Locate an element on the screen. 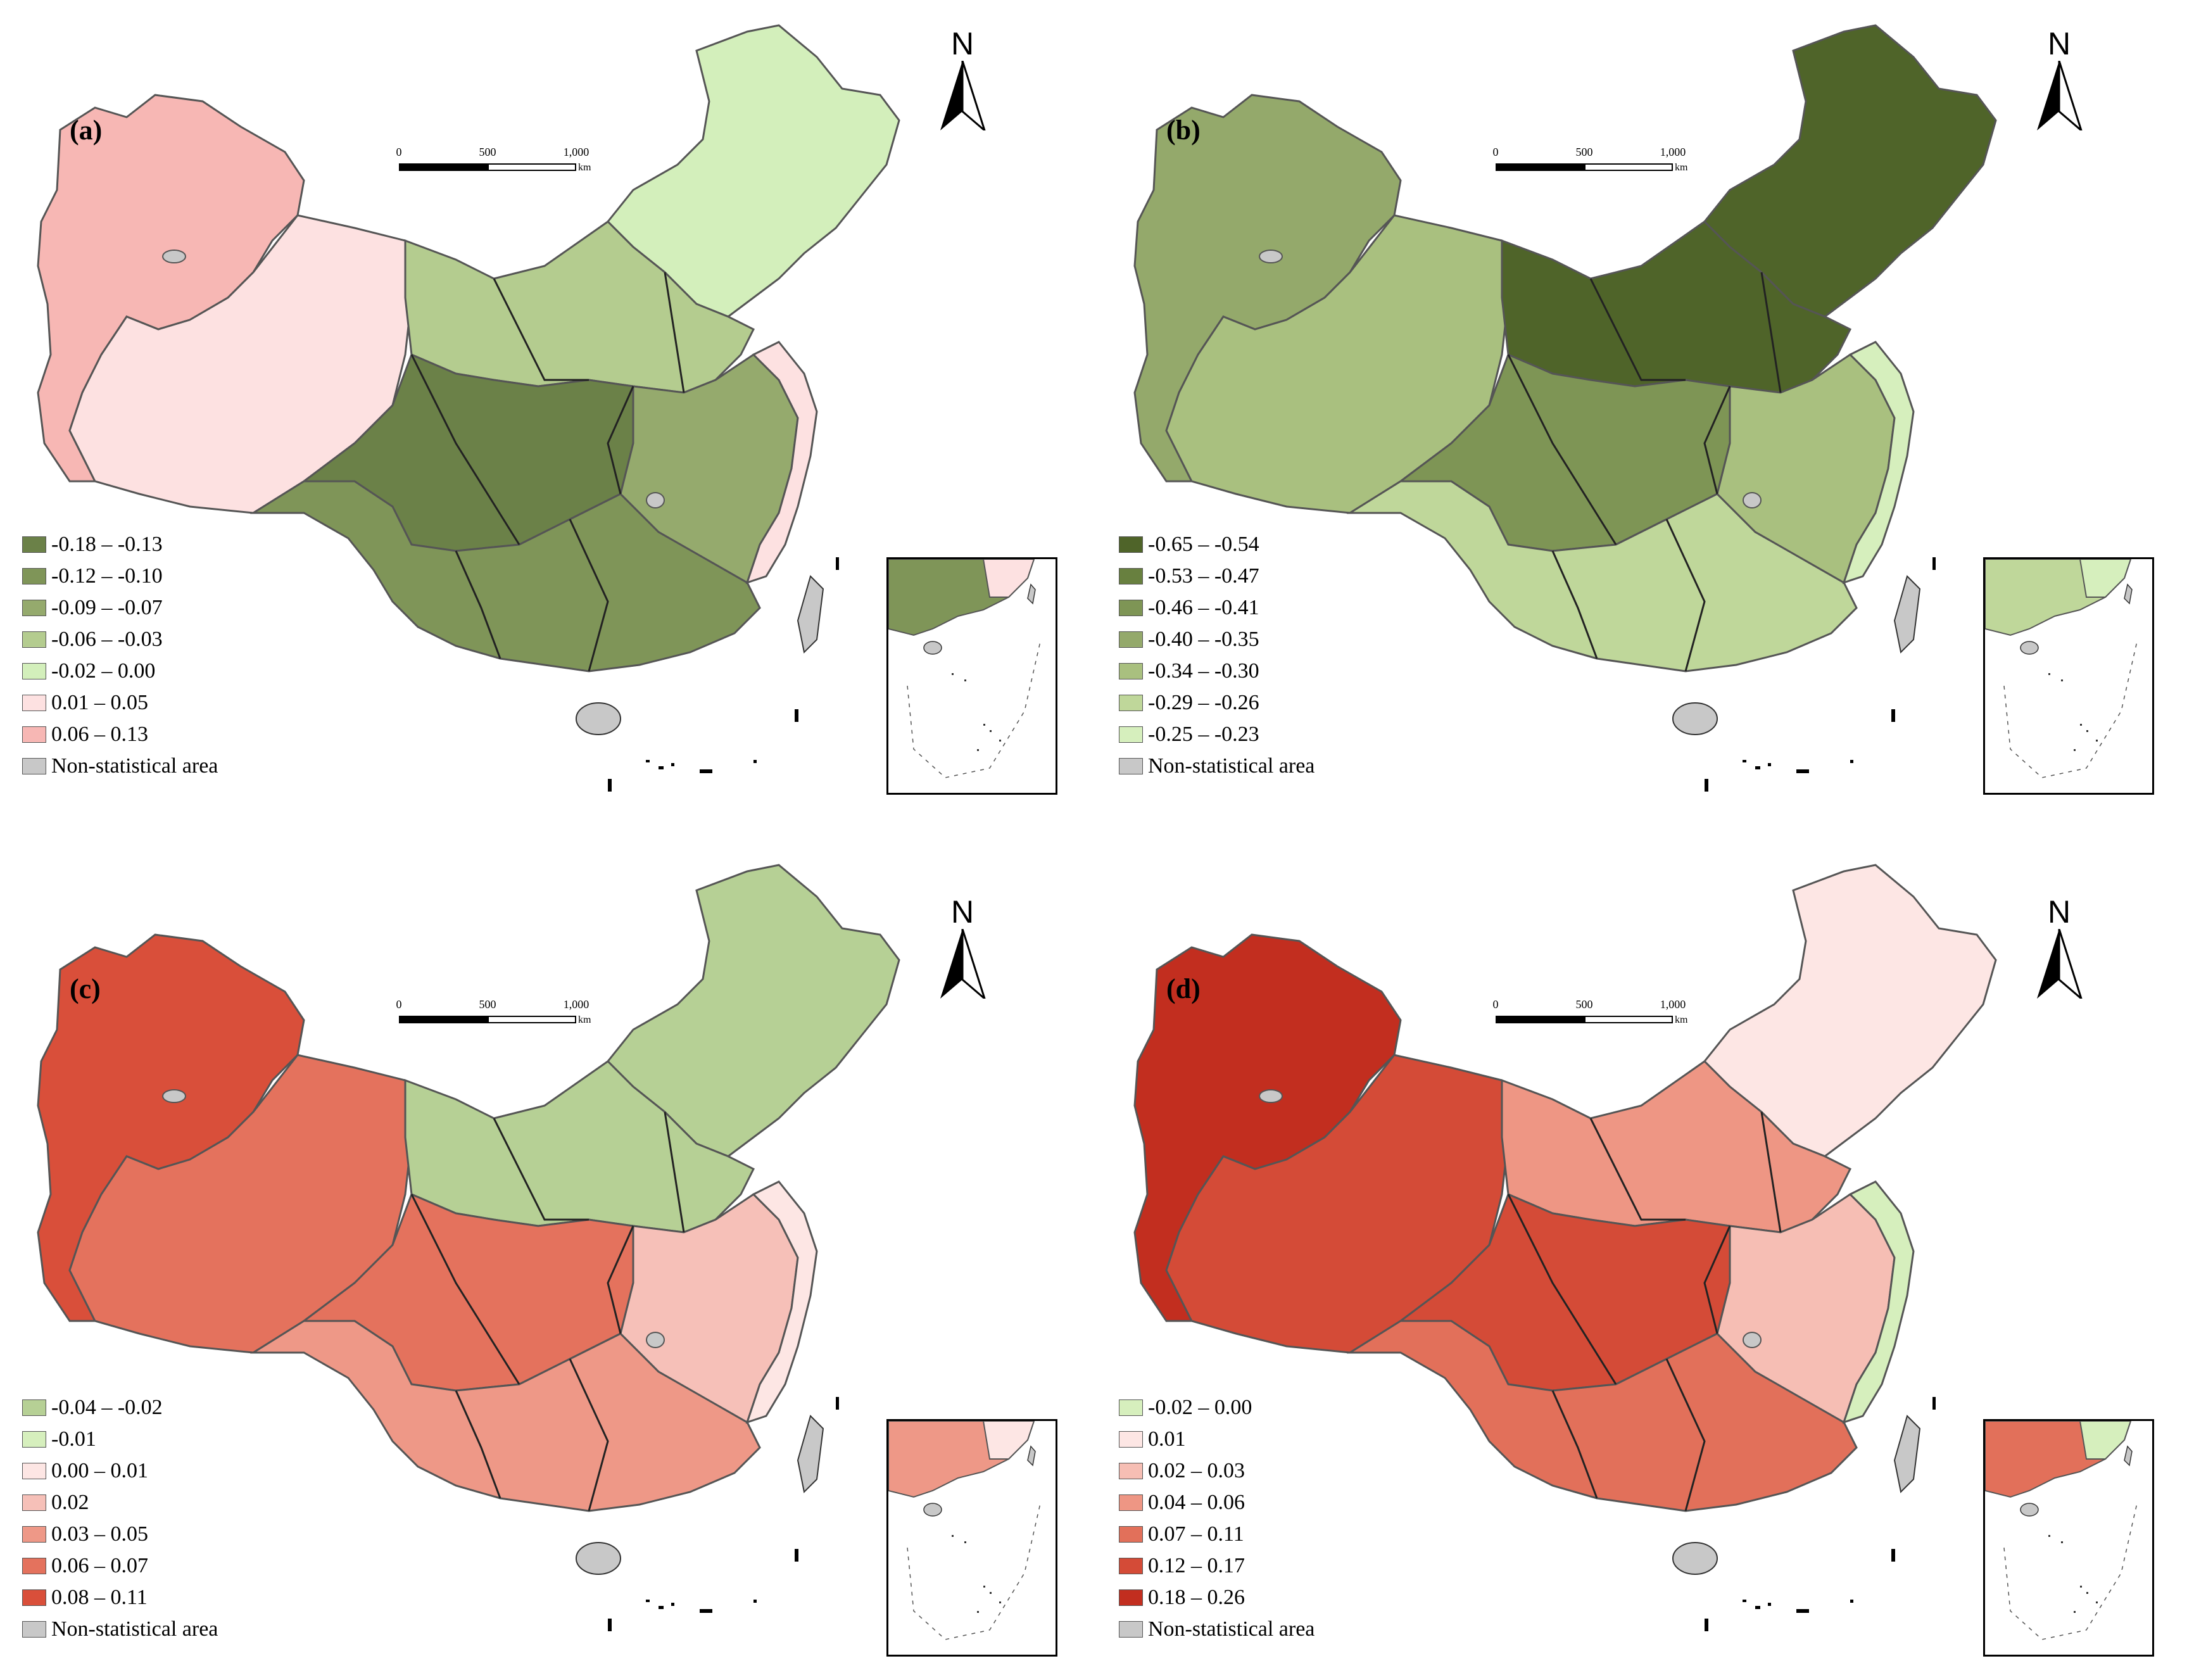 The image size is (2194, 1680). hainan is located at coordinates (598, 1558).